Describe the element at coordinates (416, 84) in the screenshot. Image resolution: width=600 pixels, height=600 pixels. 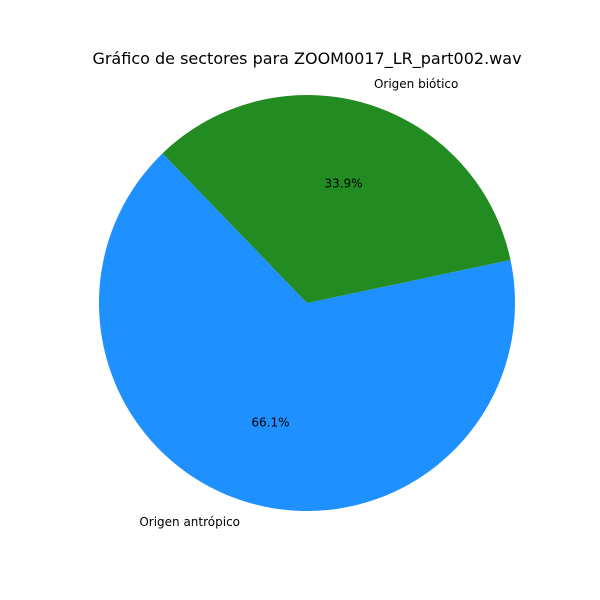
I see `slice-label-2: Origen biótico` at that location.